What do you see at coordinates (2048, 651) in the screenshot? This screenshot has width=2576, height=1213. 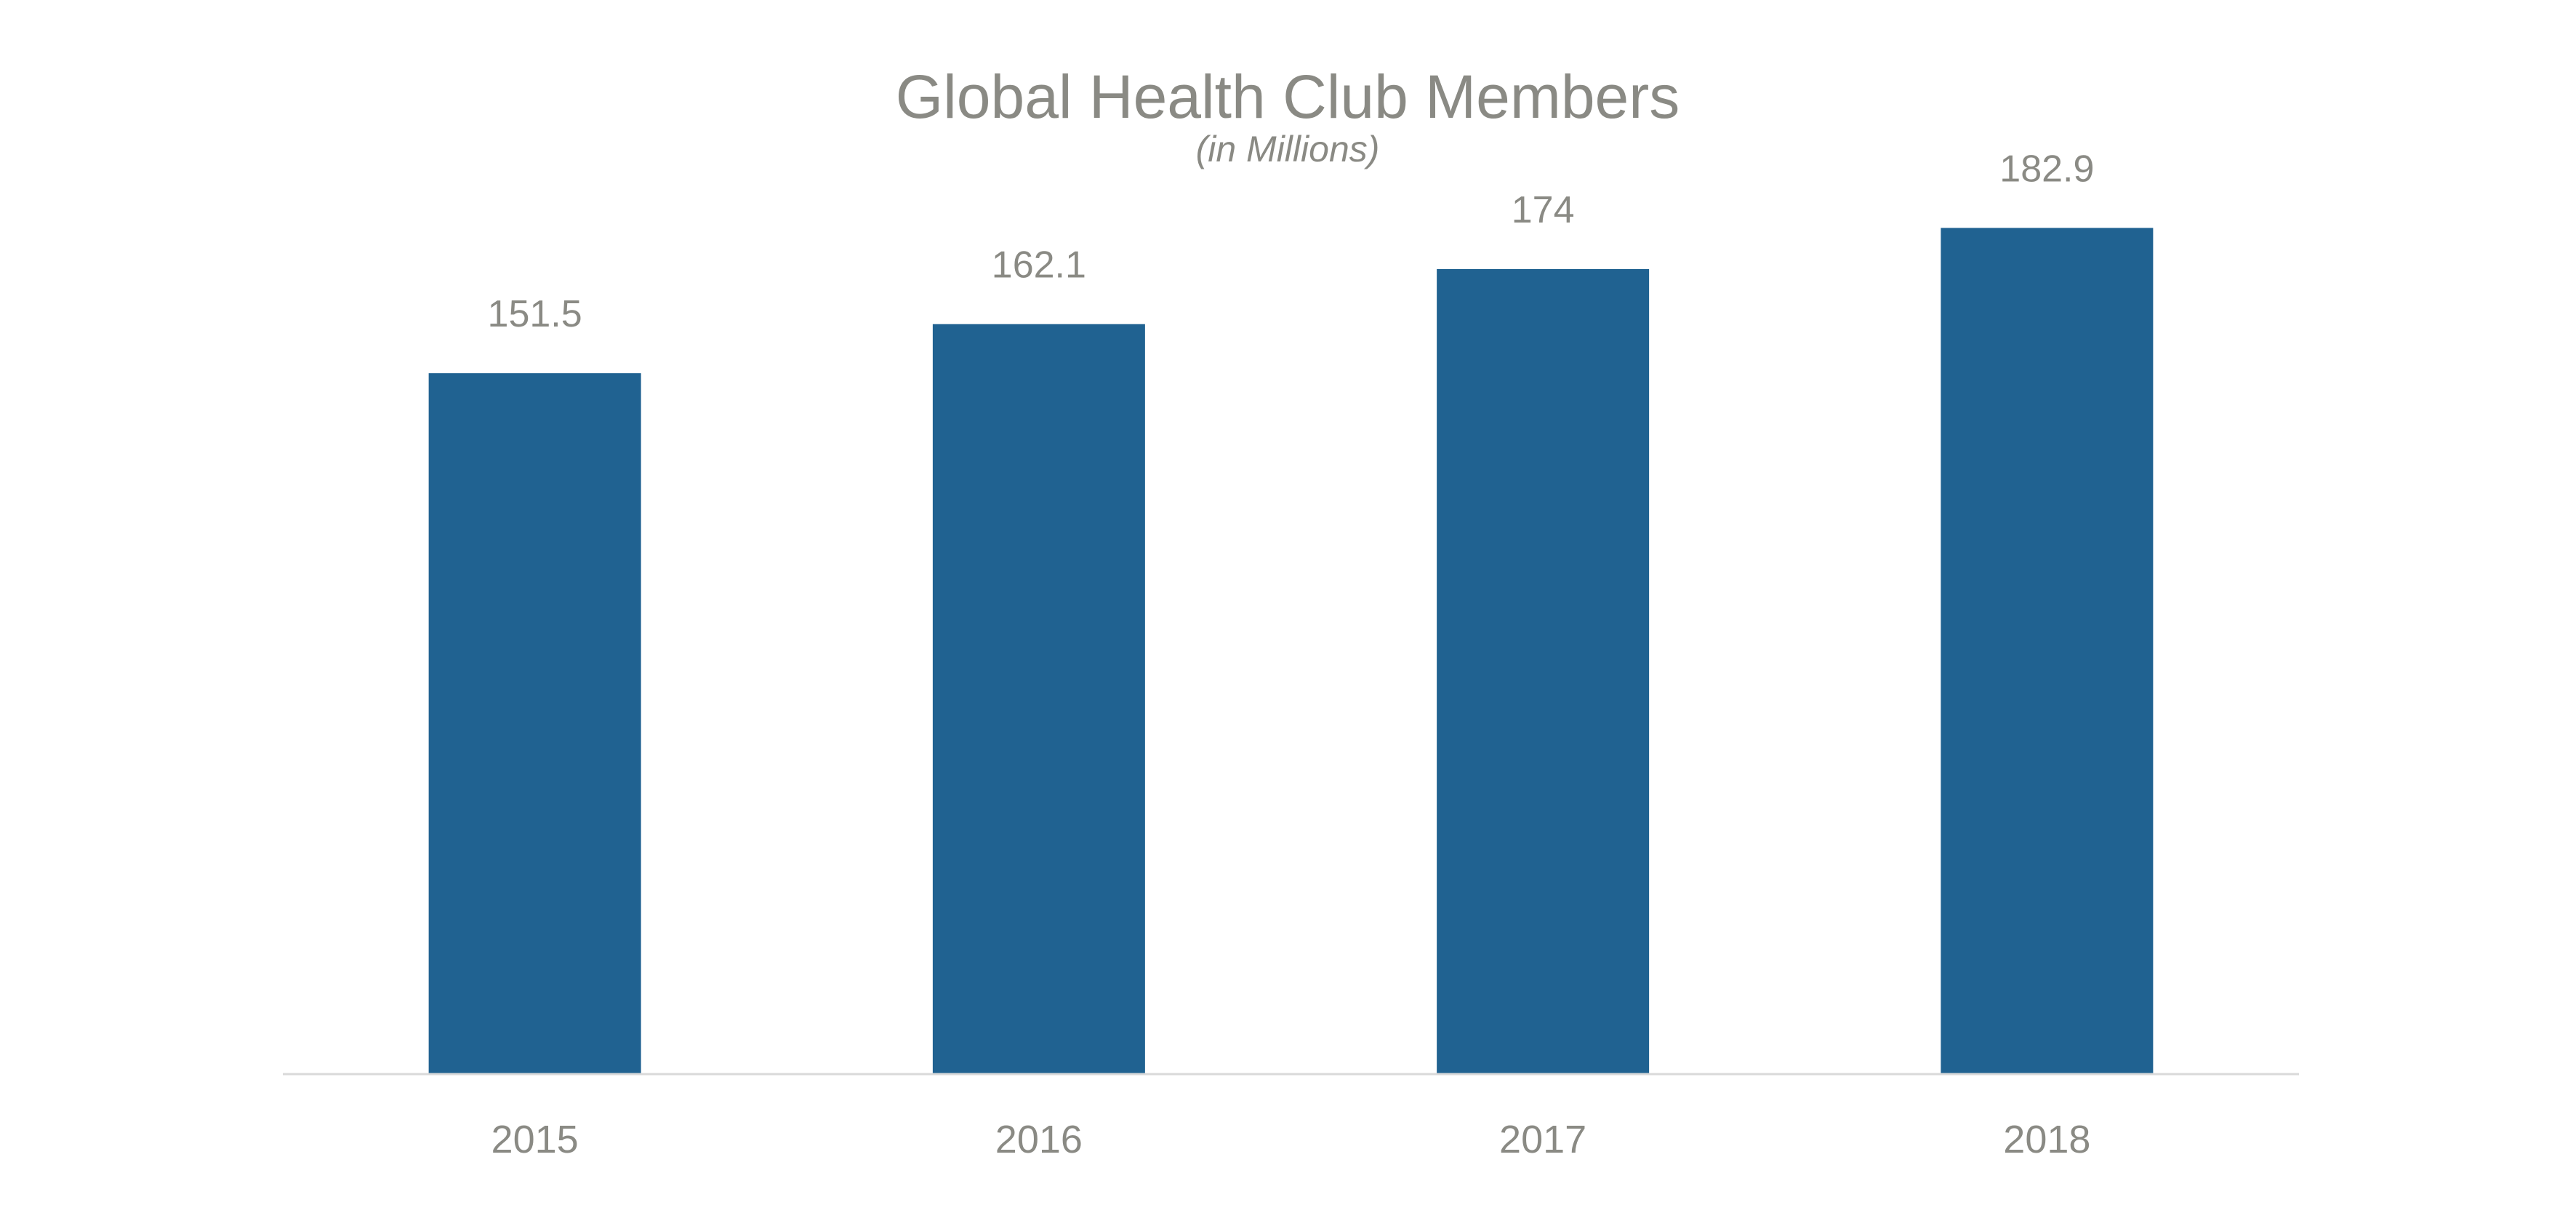 I see `bar-2018` at bounding box center [2048, 651].